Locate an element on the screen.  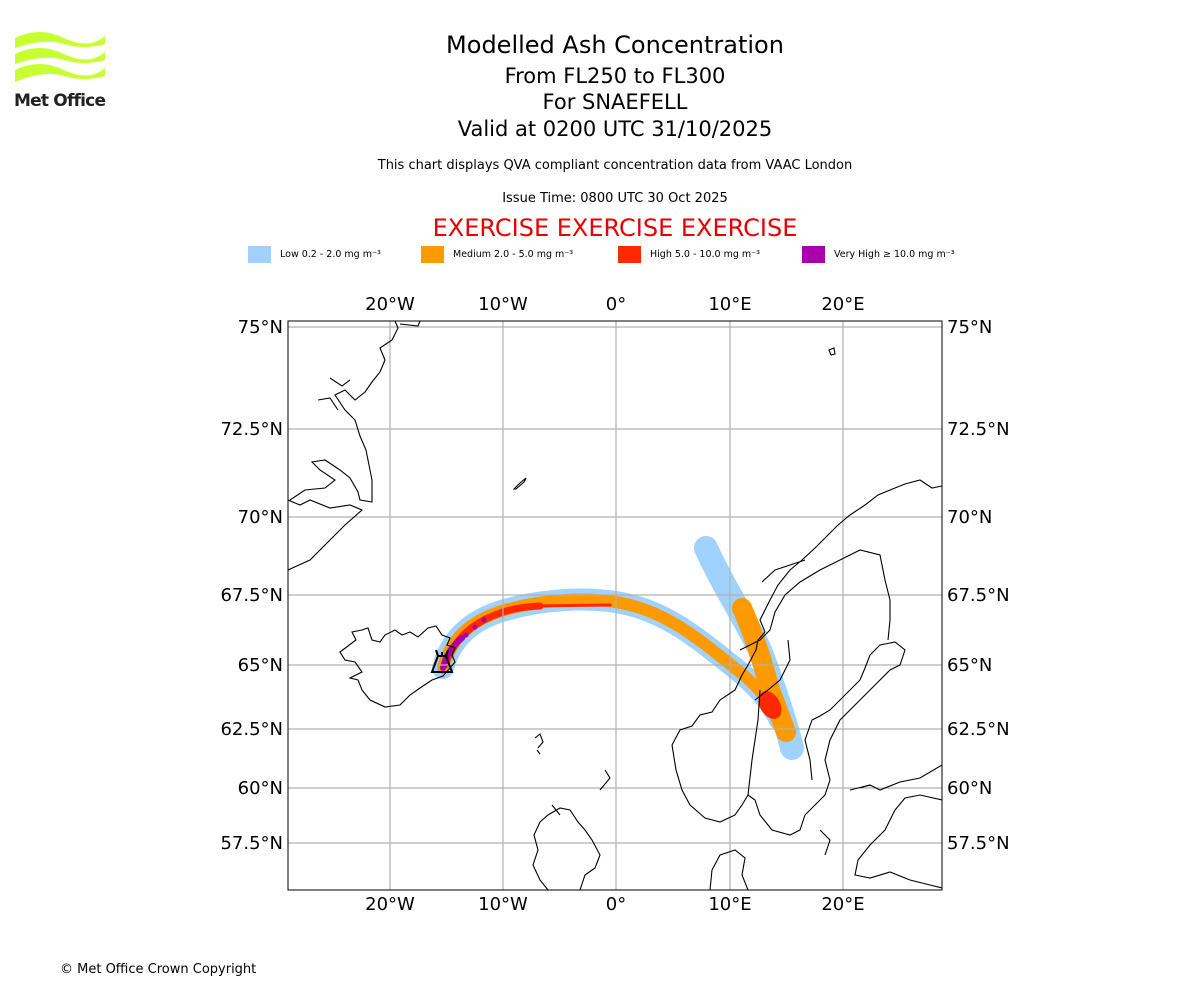
valid-time: Valid at 0200 UTC 31/10/2025 is located at coordinates (615, 129).